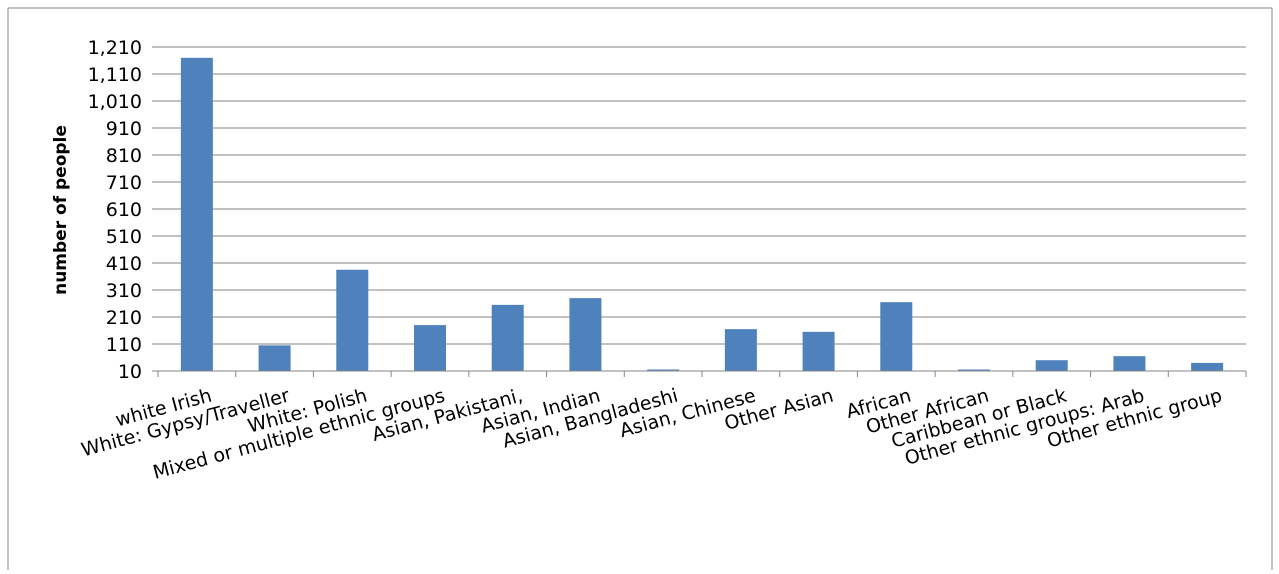 The height and width of the screenshot is (574, 1279). I want to click on y-tick-label: 610, so click(124, 210).